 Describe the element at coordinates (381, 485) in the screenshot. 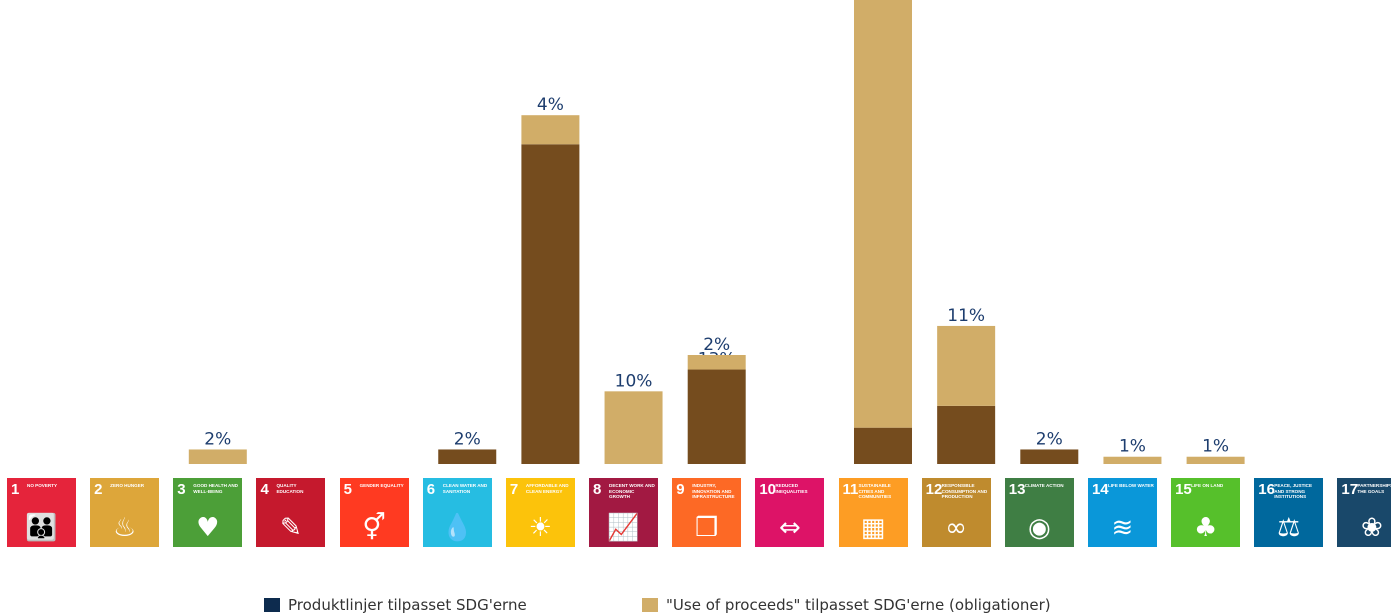

I see `sdg-label: GENDER EQUALITY` at that location.